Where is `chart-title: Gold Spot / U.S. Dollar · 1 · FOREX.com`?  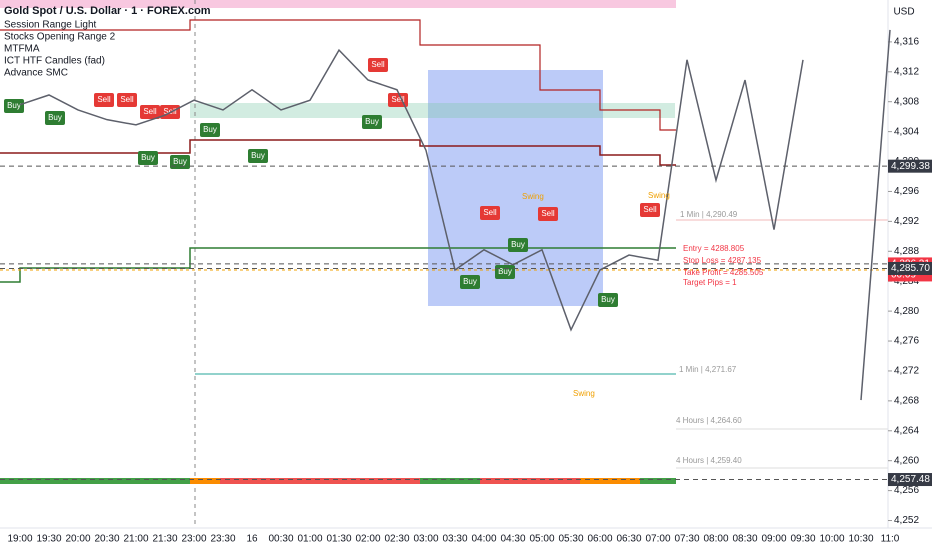
chart-title: Gold Spot / U.S. Dollar · 1 · FOREX.com is located at coordinates (107, 11).